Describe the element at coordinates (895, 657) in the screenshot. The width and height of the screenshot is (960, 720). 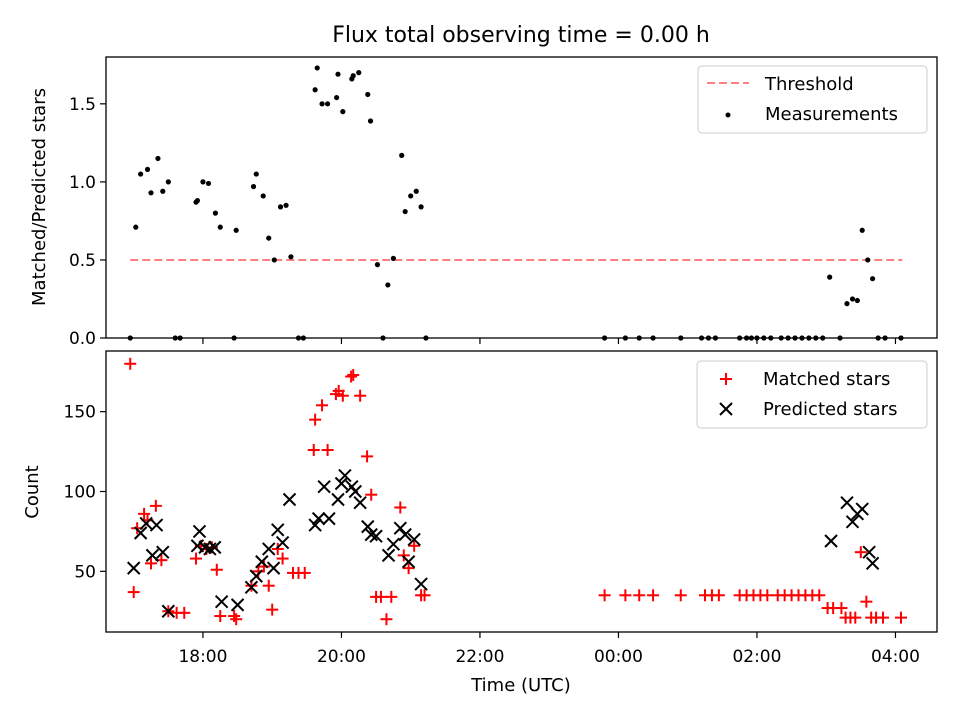
I see `x-tick-label: 04:00` at that location.